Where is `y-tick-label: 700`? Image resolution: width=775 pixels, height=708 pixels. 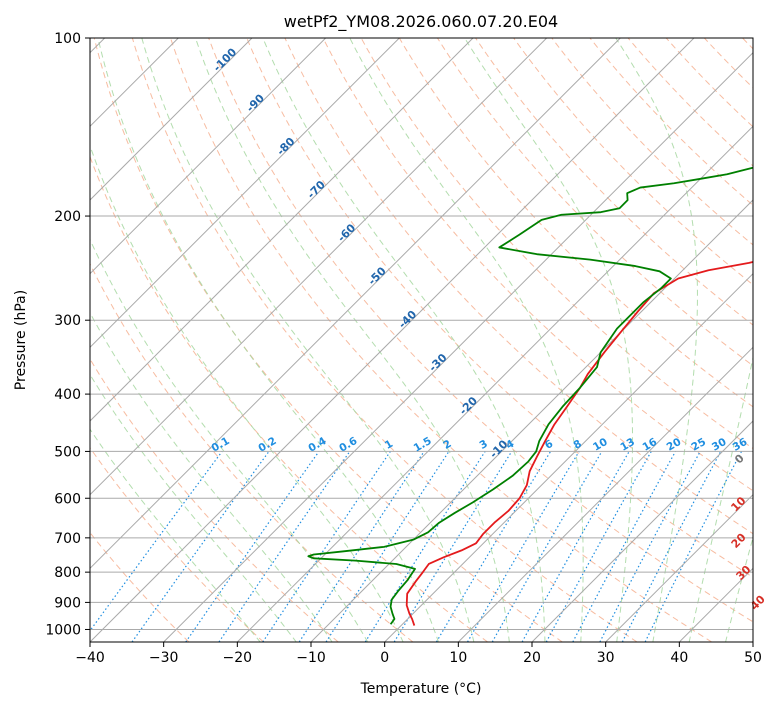 y-tick-label: 700 is located at coordinates (67, 539).